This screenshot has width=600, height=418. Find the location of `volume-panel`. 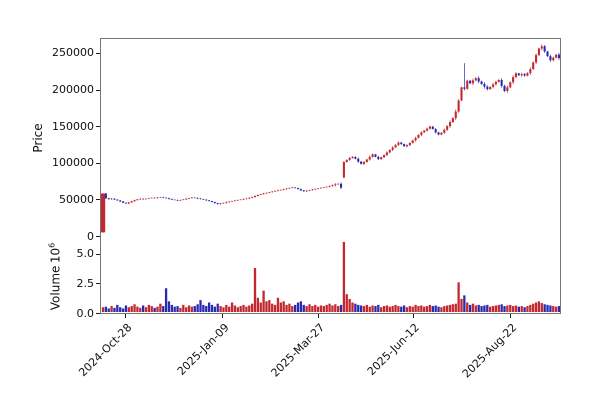

volume-panel is located at coordinates (330, 275).